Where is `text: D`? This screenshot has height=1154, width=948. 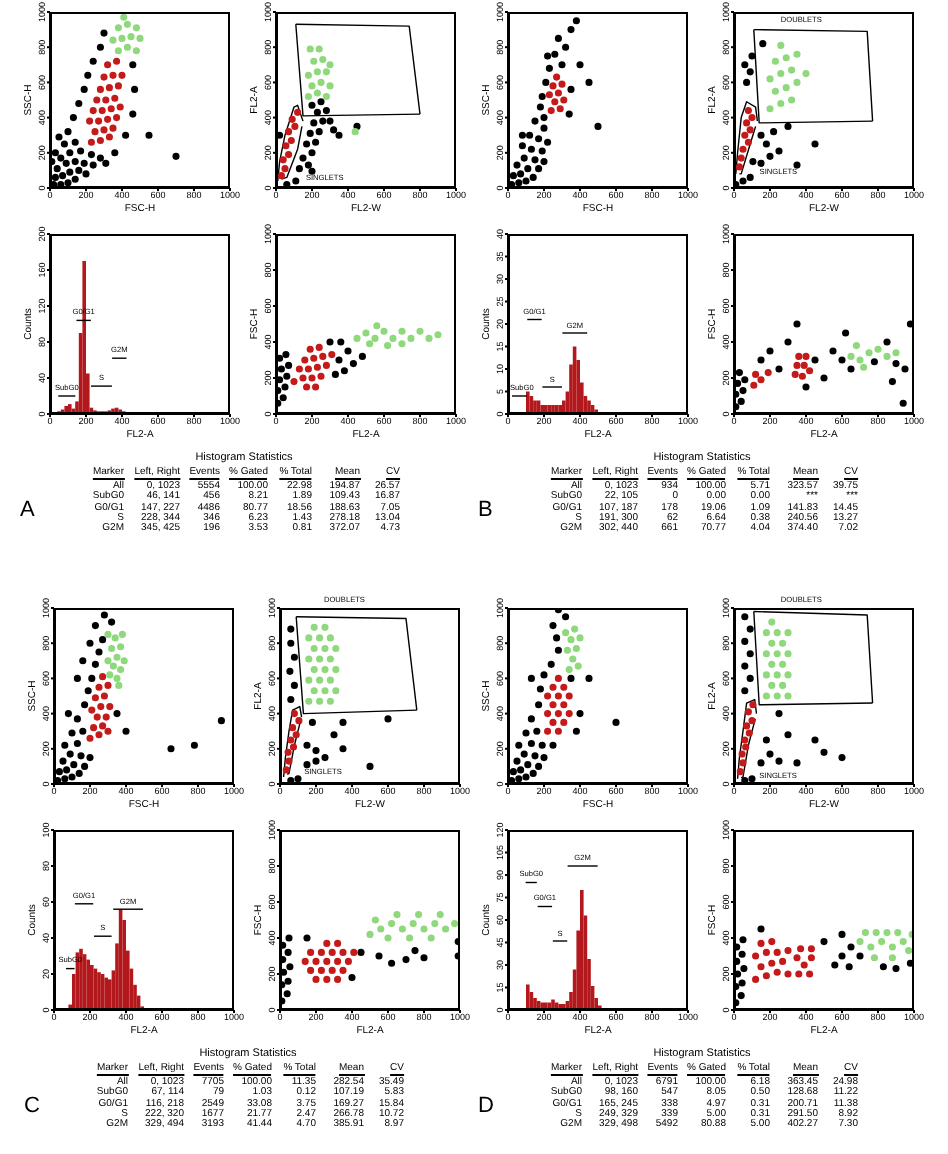
text: D is located at coordinates (486, 1106).